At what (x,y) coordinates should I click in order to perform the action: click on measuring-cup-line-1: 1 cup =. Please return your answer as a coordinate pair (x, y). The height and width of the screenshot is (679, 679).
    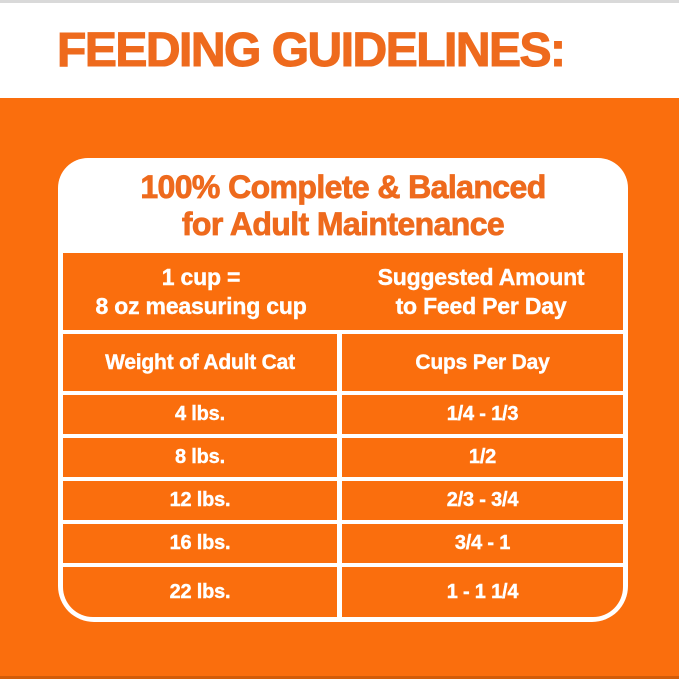
    Looking at the image, I should click on (201, 276).